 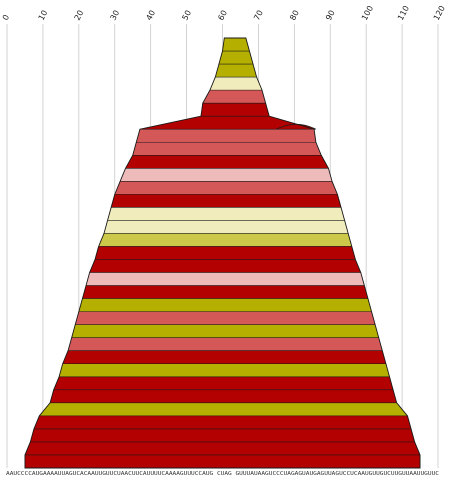 I want to click on x-tick-label-120: 120, so click(x=439, y=13).